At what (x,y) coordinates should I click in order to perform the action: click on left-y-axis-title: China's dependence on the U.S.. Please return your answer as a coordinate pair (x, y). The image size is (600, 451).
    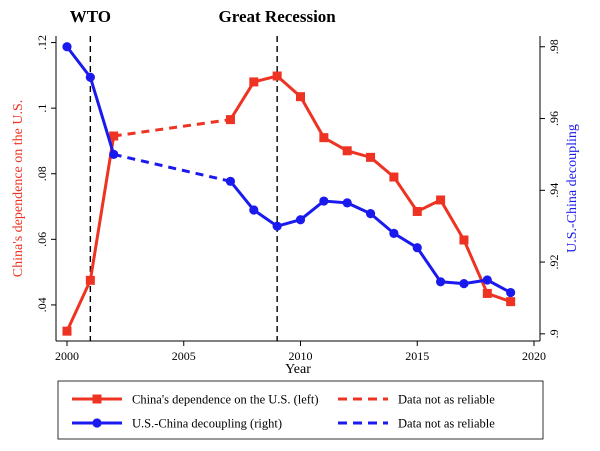
    Looking at the image, I should click on (18, 188).